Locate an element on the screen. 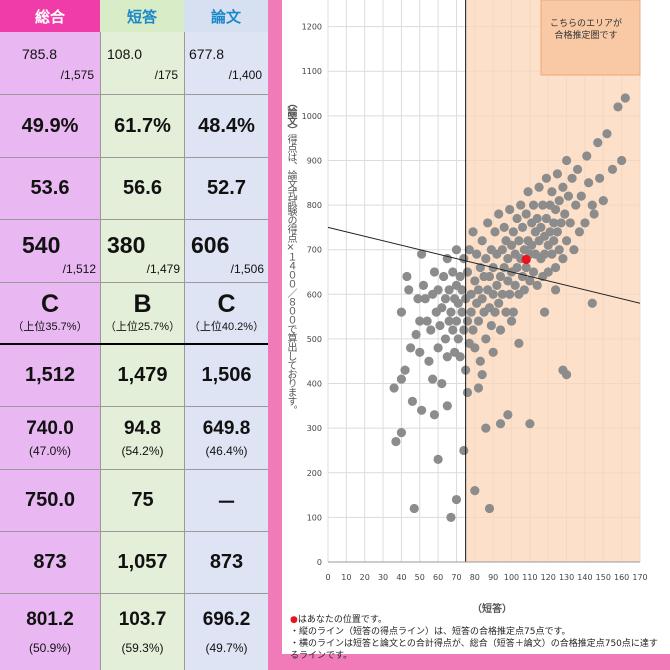 The width and height of the screenshot is (670, 670). y-tick-label: 400 is located at coordinates (314, 384).